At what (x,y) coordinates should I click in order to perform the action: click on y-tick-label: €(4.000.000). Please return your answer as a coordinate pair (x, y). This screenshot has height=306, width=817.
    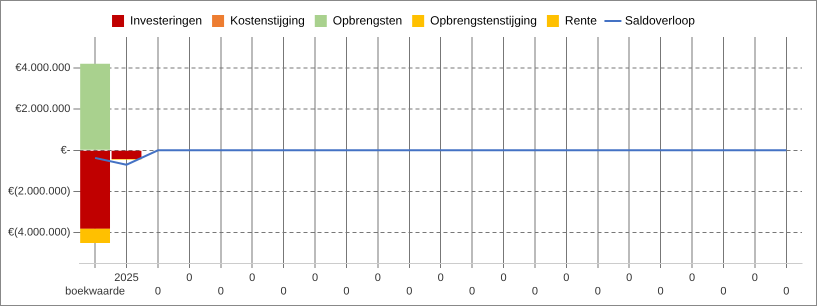
    Looking at the image, I should click on (39, 232).